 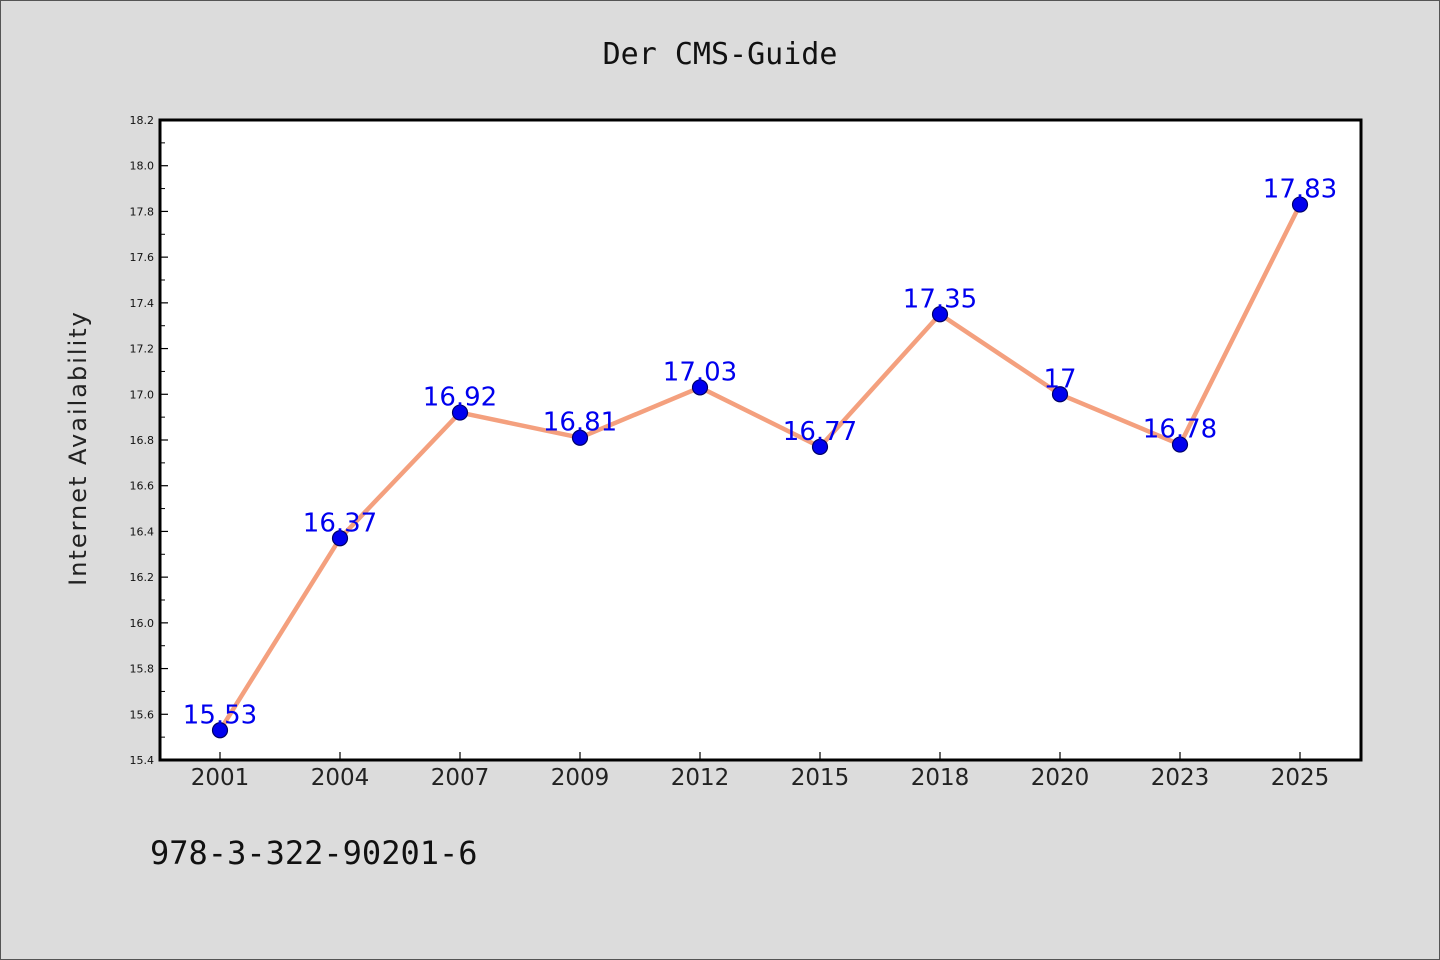 I want to click on data-label: 16.81, so click(x=580, y=423).